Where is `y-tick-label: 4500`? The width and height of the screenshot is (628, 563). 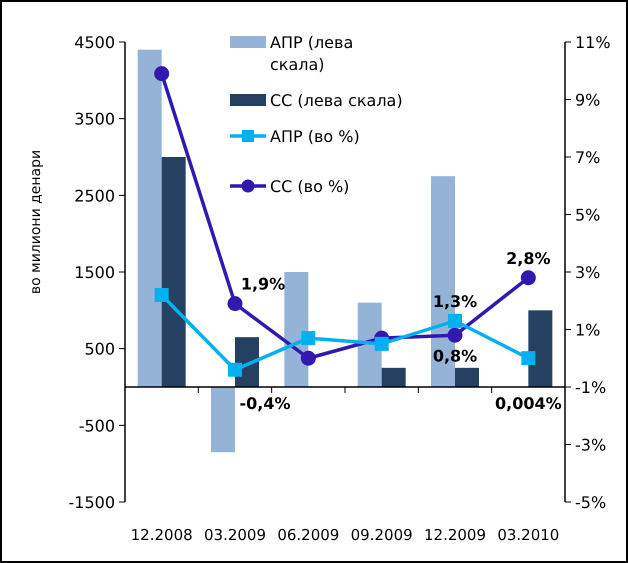
y-tick-label: 4500 is located at coordinates (94, 42).